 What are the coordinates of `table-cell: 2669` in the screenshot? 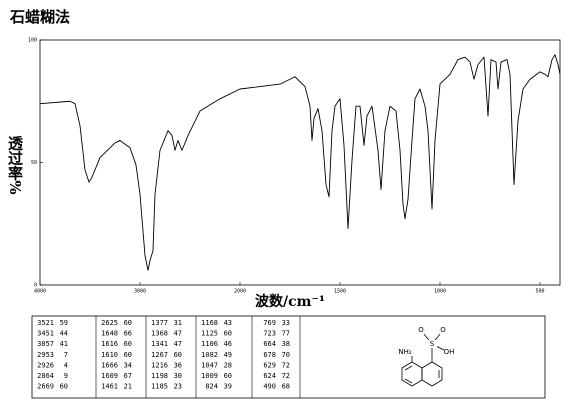 It's located at (45, 387).